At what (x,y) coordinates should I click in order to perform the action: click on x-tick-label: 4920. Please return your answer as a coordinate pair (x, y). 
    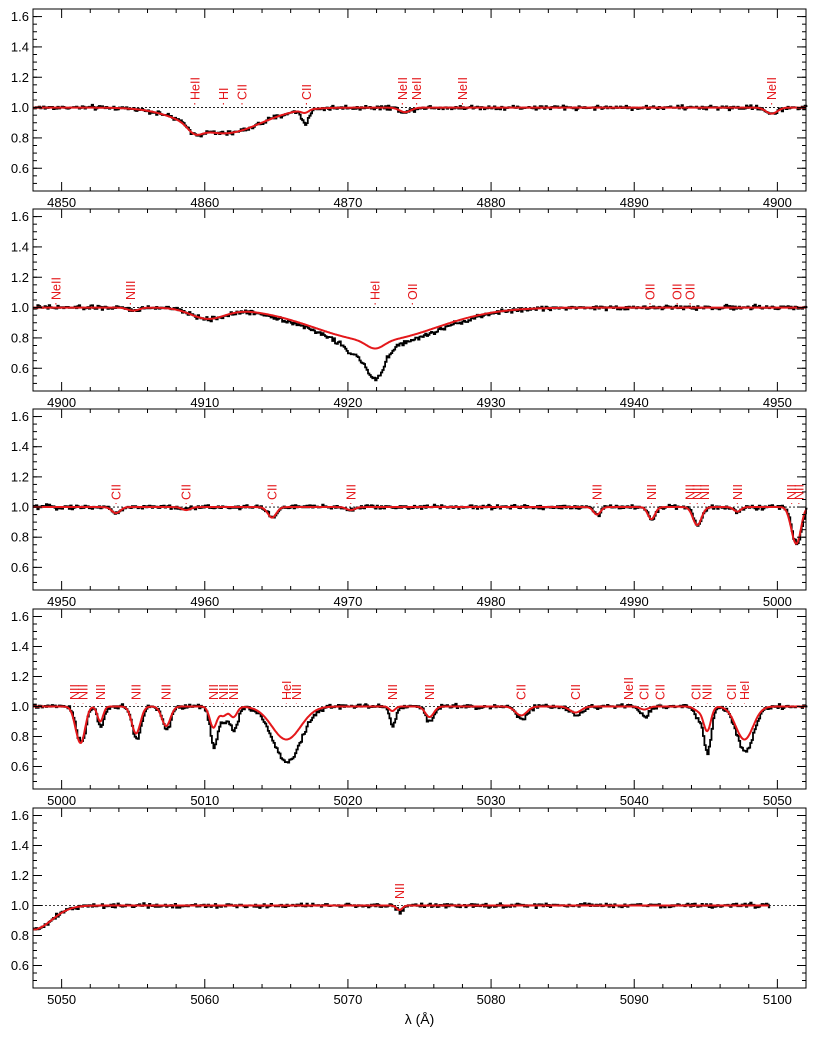
    Looking at the image, I should click on (347, 402).